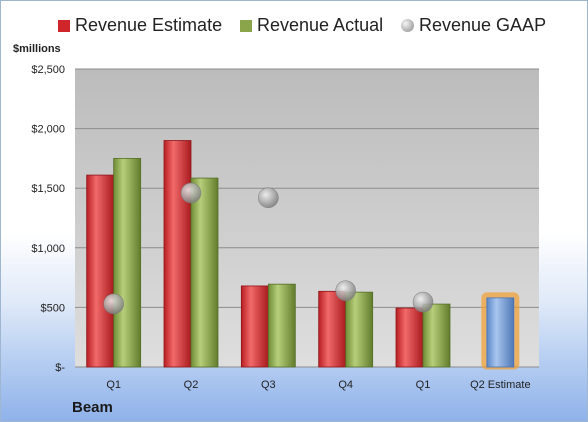 The width and height of the screenshot is (588, 422). Describe the element at coordinates (48, 189) in the screenshot. I see `y-tick-label: $1,500` at that location.